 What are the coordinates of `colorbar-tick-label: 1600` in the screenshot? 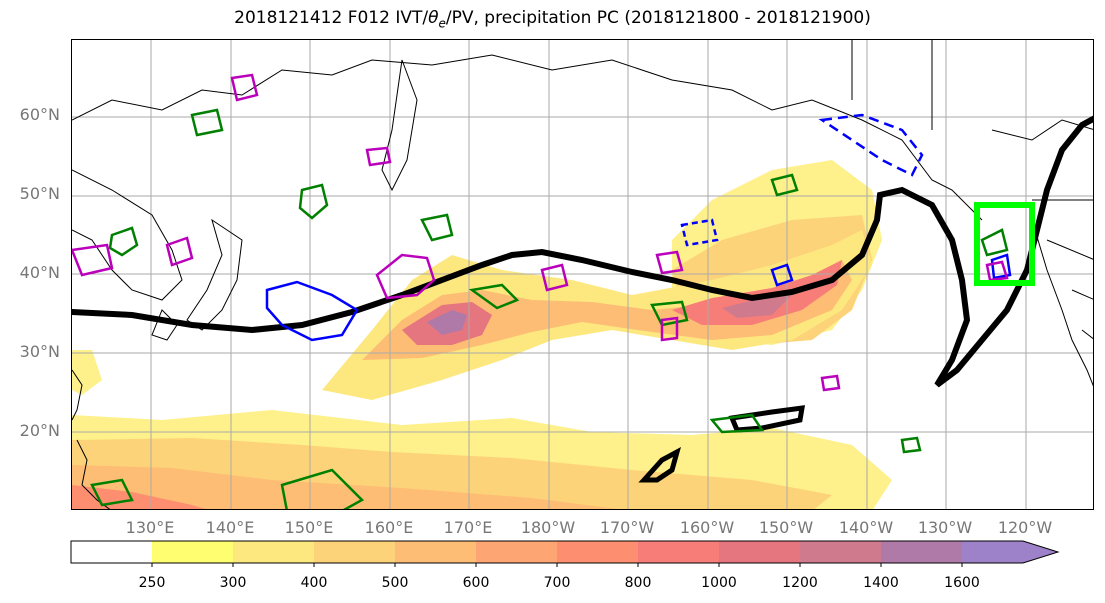 It's located at (962, 583).